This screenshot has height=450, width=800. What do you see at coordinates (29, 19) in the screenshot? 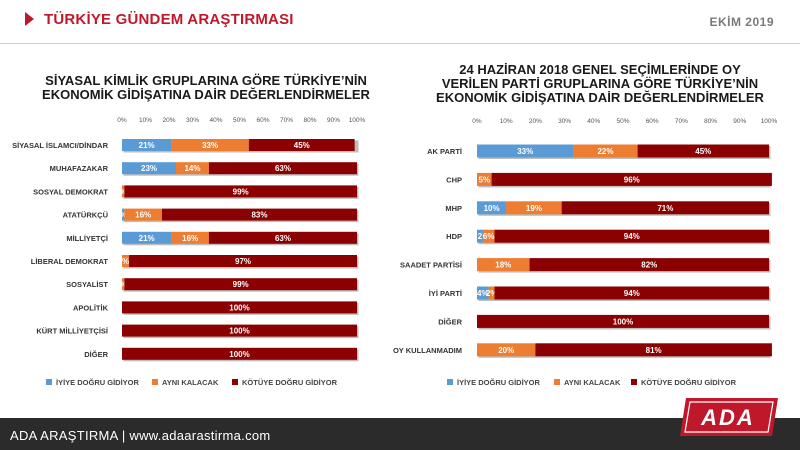
I see `header-arrow-icon` at bounding box center [29, 19].